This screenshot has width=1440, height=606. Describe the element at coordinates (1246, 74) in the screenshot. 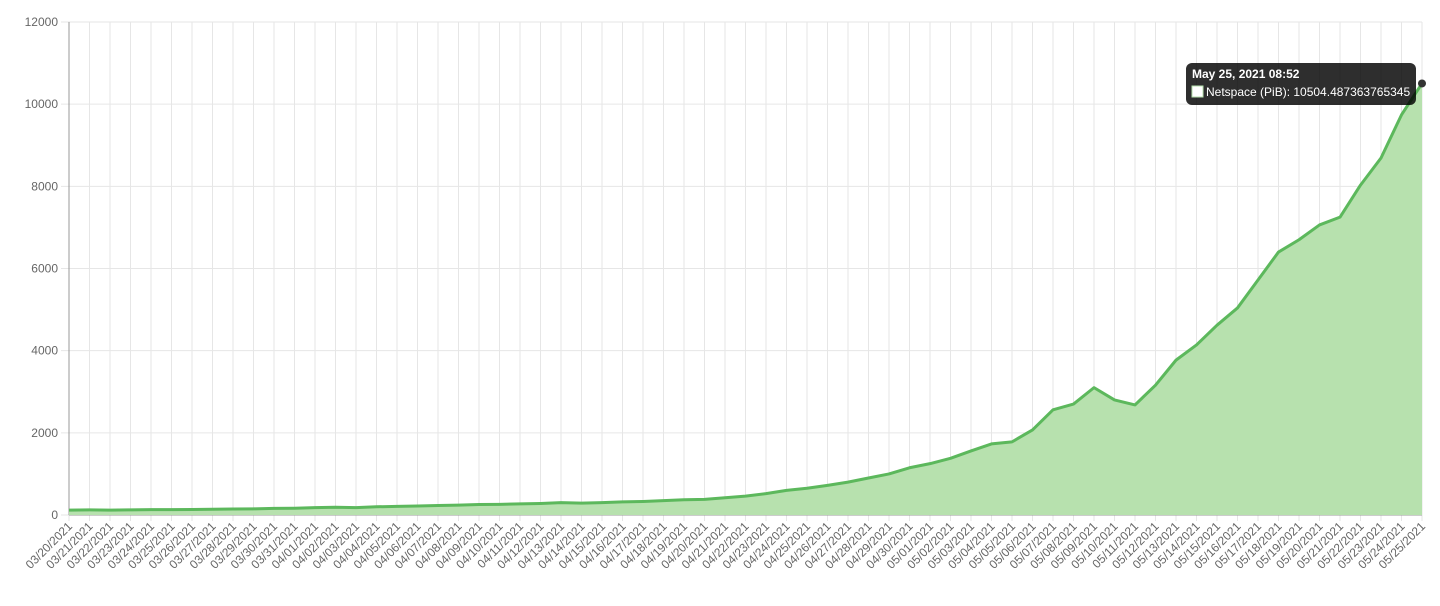

I see `tooltip-title: May 25, 2021 08:52` at that location.